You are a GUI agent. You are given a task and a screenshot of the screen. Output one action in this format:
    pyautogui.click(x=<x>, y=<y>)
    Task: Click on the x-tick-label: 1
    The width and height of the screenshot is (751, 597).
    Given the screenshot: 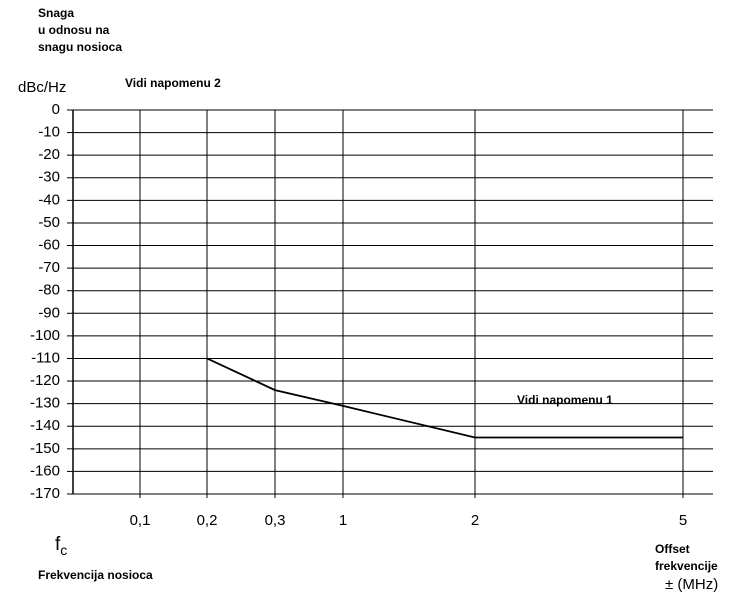 What is the action you would take?
    pyautogui.click(x=343, y=520)
    